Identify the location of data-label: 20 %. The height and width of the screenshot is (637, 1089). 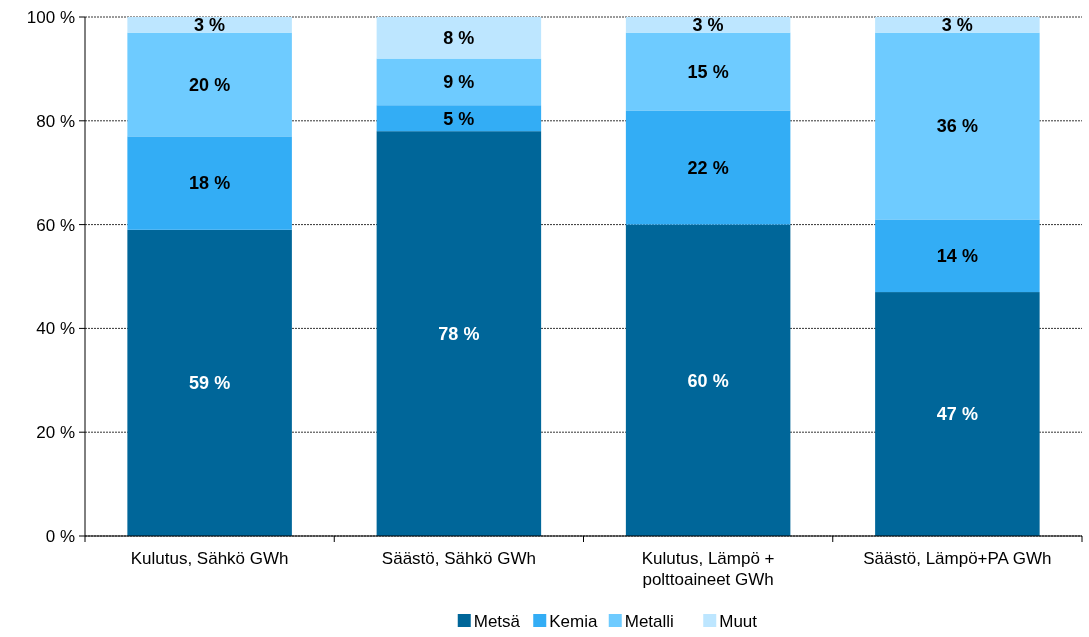
(210, 84).